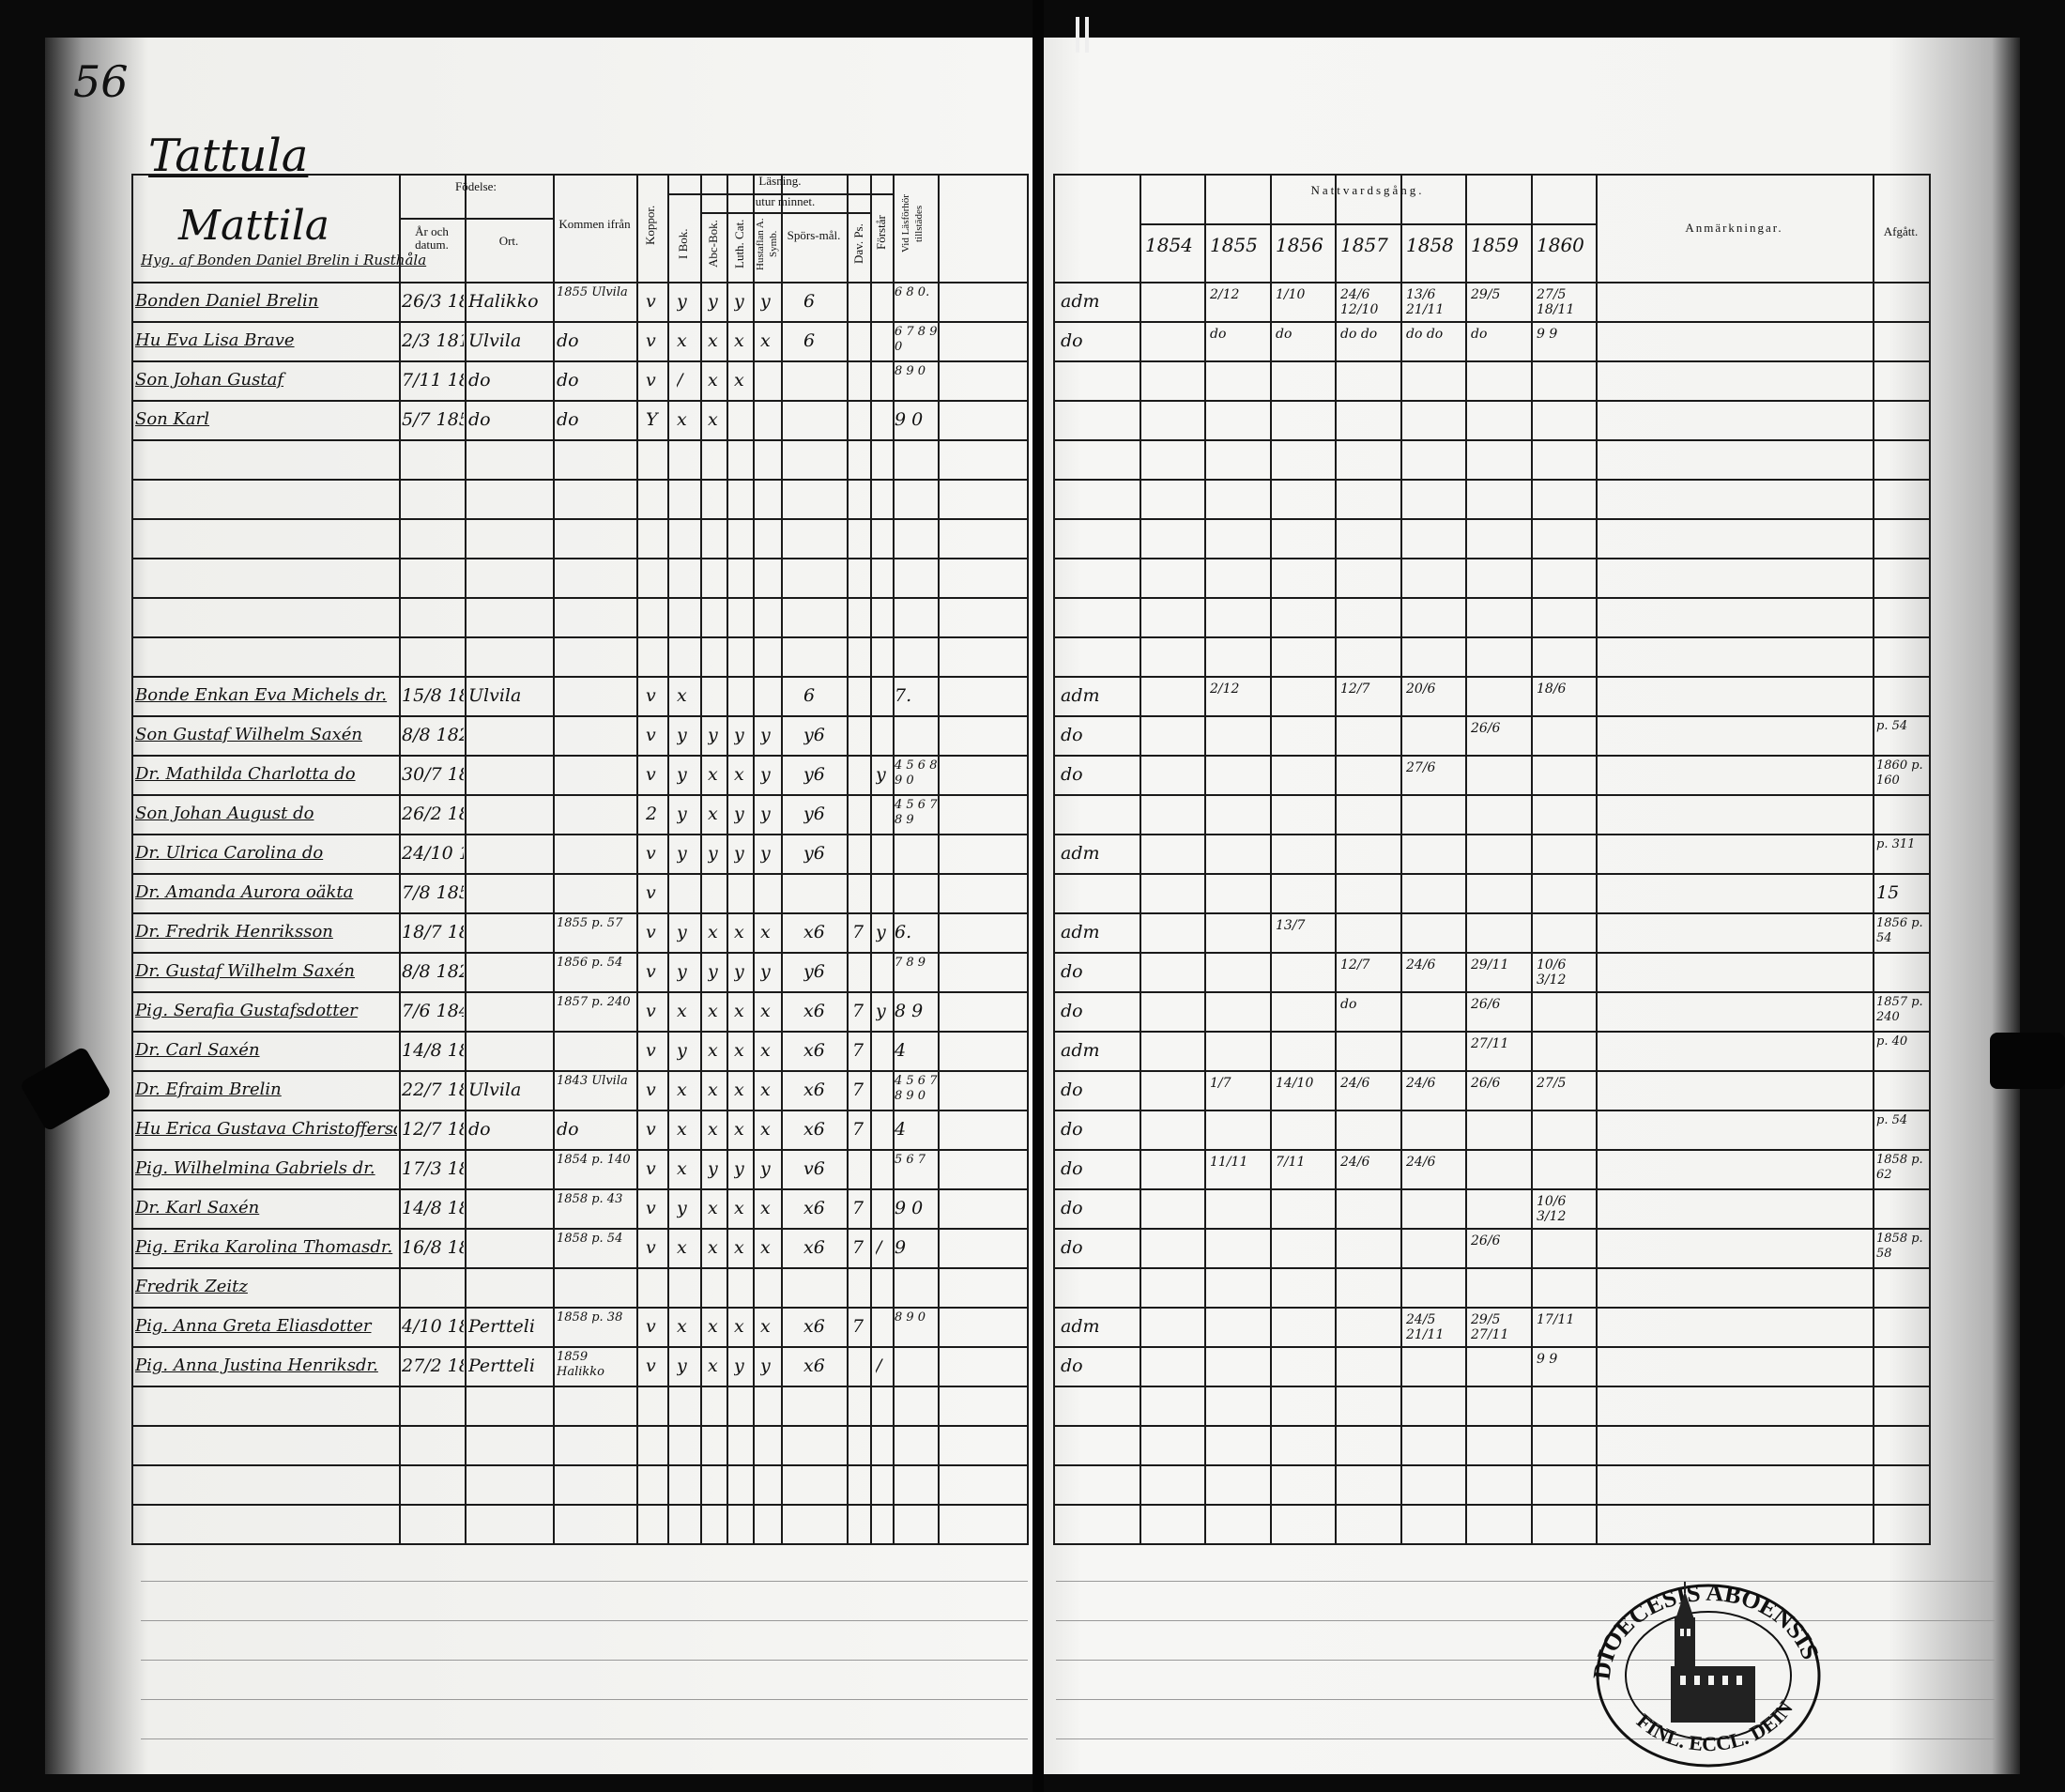 The height and width of the screenshot is (1792, 2065). Describe the element at coordinates (1486, 1240) in the screenshot. I see `cell-nattvard: 26/6` at that location.